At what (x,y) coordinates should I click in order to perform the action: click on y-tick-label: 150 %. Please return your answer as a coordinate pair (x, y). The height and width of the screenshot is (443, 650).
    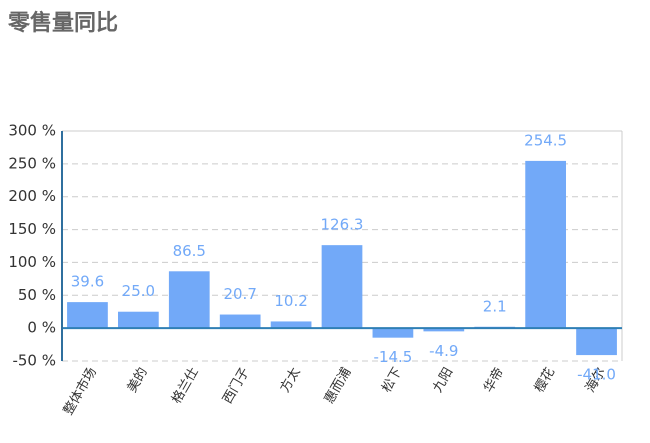
    Looking at the image, I should click on (32, 229).